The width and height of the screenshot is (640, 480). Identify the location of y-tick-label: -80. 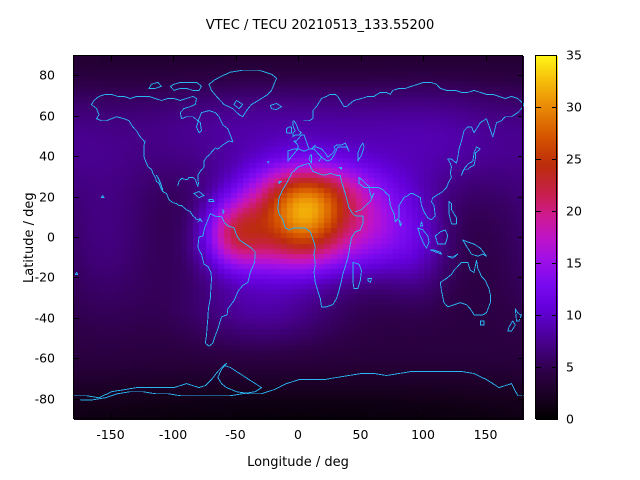
(44, 399).